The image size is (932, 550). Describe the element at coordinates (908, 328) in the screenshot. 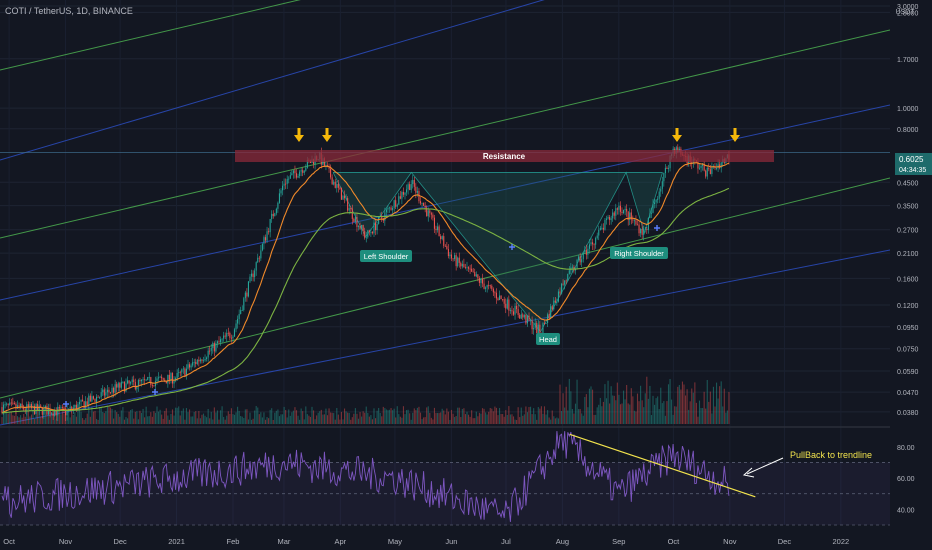

I see `price-tick-label: 0.0950` at that location.